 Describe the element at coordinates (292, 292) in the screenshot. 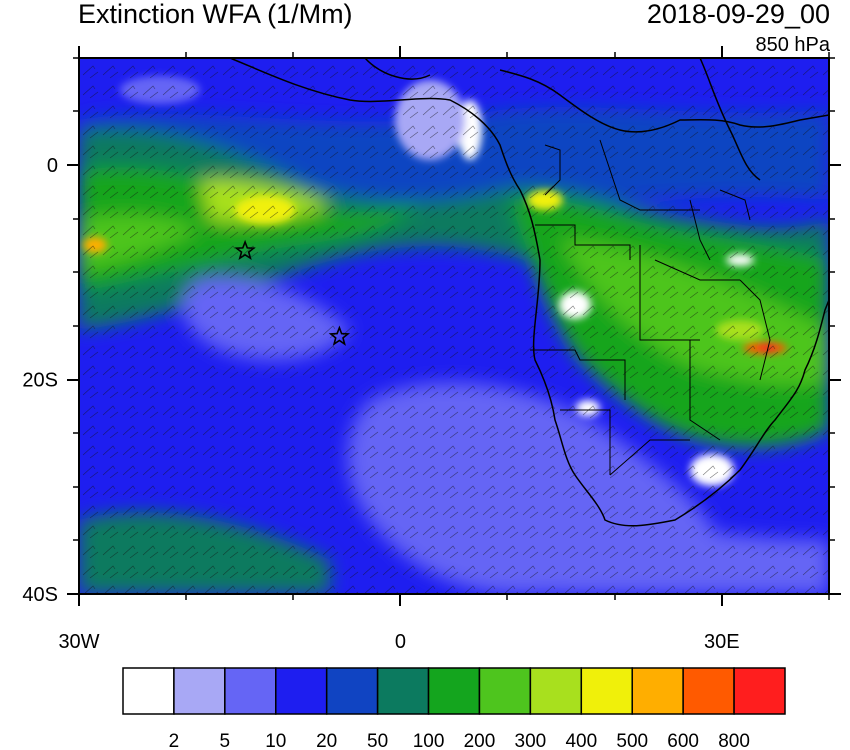

I see `markers` at that location.